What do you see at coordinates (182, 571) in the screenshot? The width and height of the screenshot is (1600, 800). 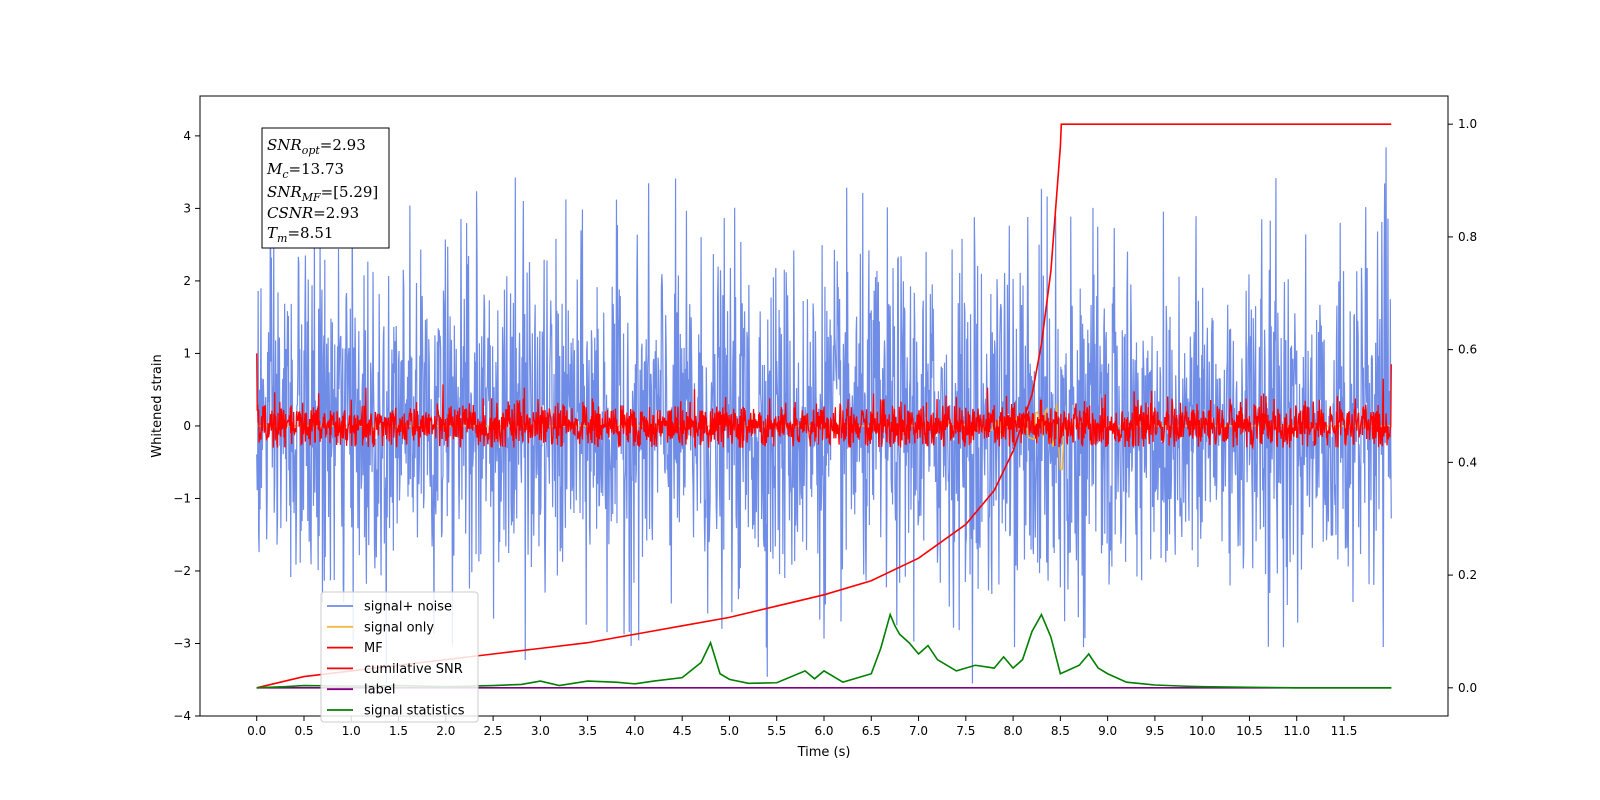 I see `y-tick-label: −2` at bounding box center [182, 571].